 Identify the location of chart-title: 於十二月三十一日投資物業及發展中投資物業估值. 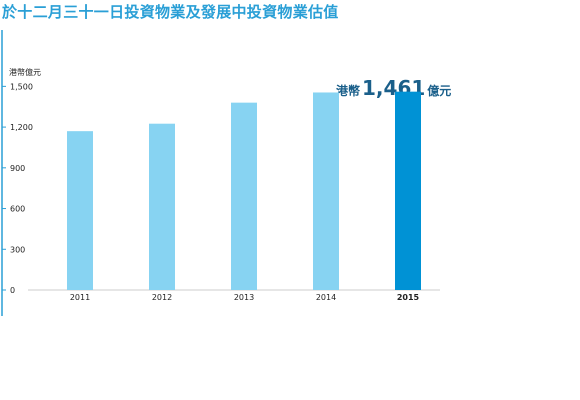
(170, 12).